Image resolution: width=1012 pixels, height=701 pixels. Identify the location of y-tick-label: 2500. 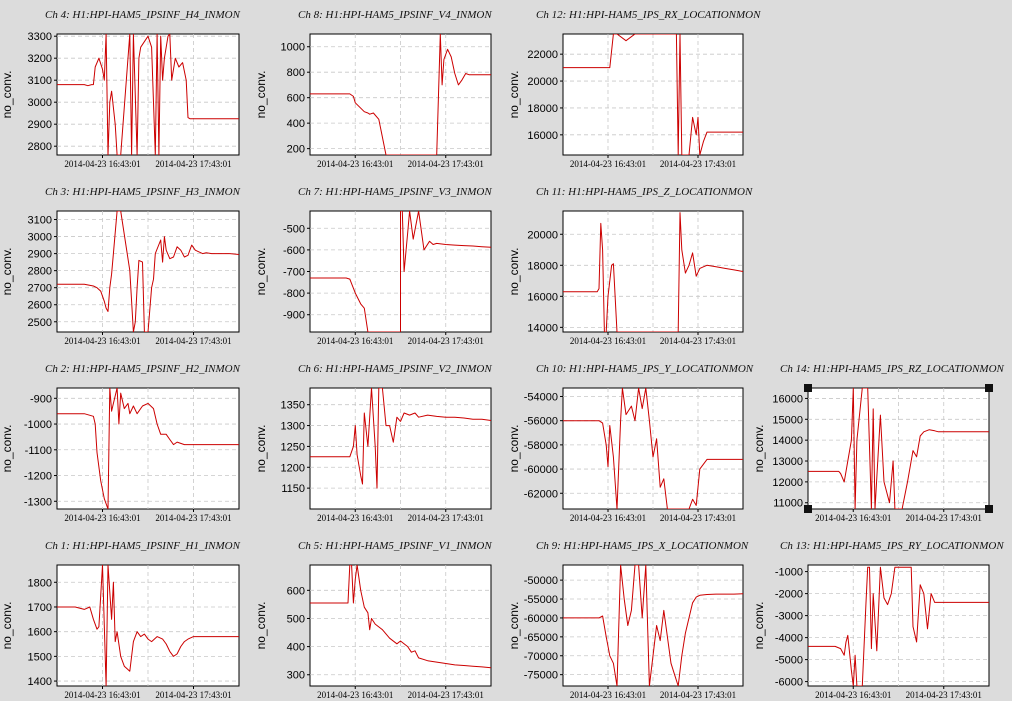
(40, 323).